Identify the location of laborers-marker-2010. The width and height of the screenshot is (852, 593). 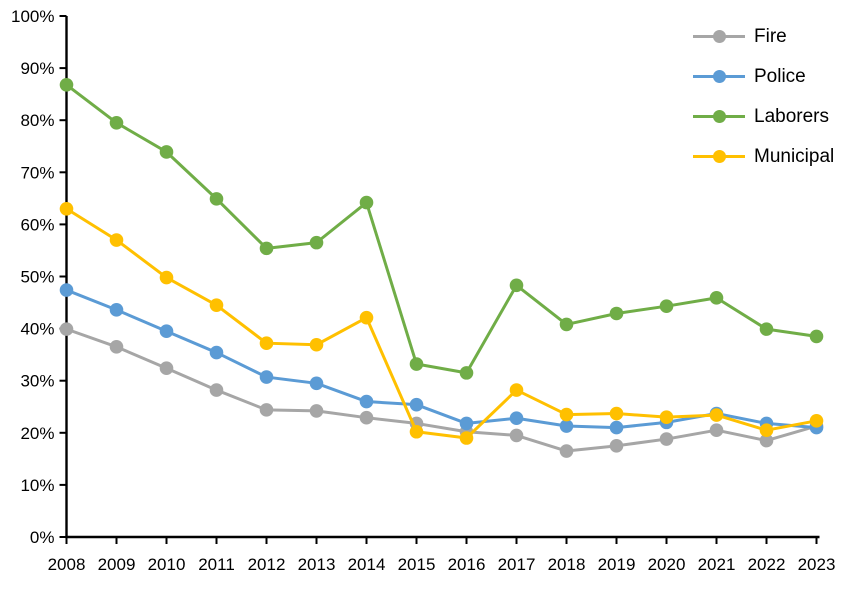
(166, 152).